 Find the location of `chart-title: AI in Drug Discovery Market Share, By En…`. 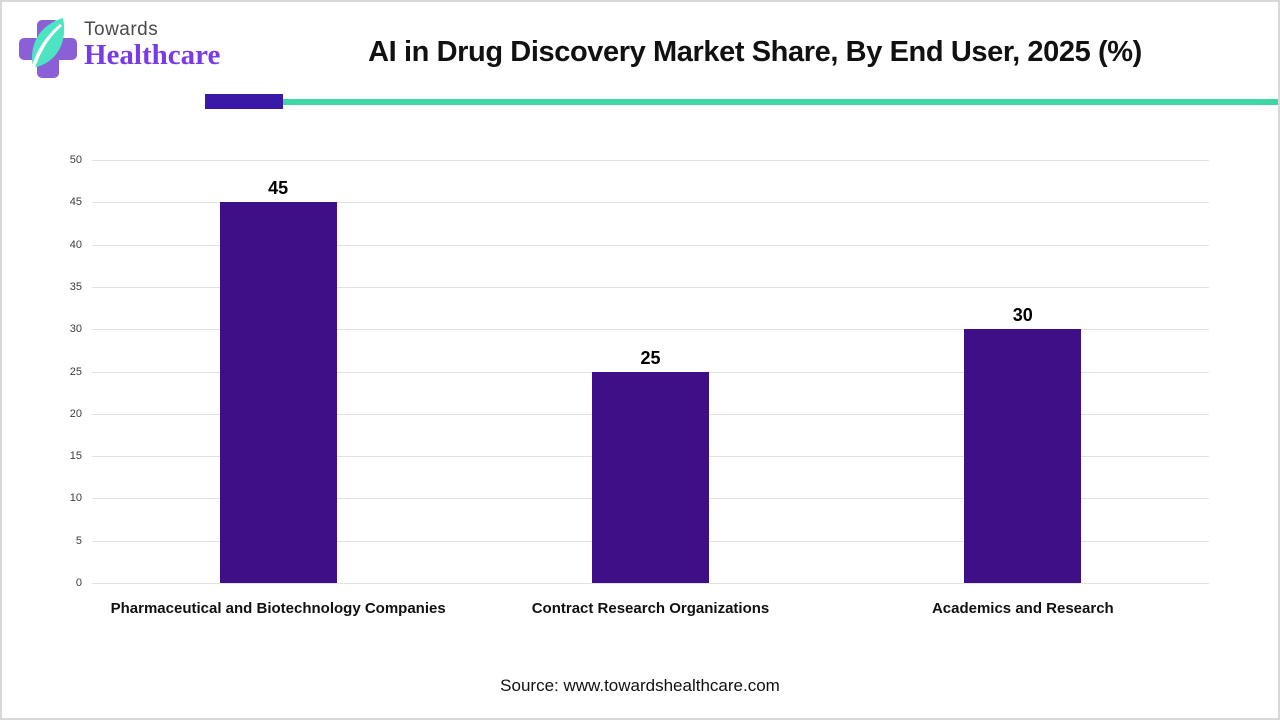

chart-title: AI in Drug Discovery Market Share, By En… is located at coordinates (755, 52).